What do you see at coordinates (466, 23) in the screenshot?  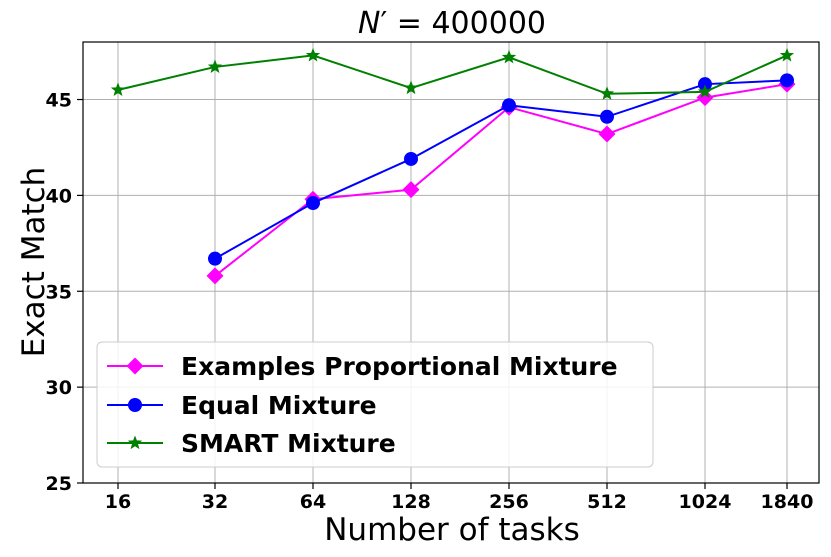 I see `title-value: = 400000` at bounding box center [466, 23].